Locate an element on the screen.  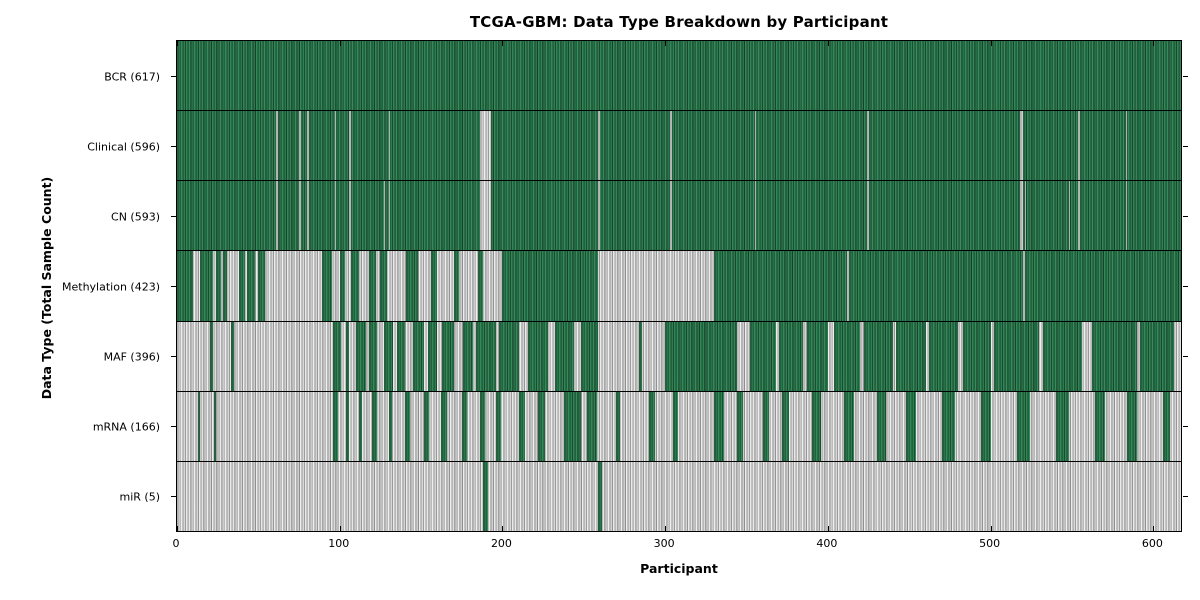
row-bcr is located at coordinates (679, 76).